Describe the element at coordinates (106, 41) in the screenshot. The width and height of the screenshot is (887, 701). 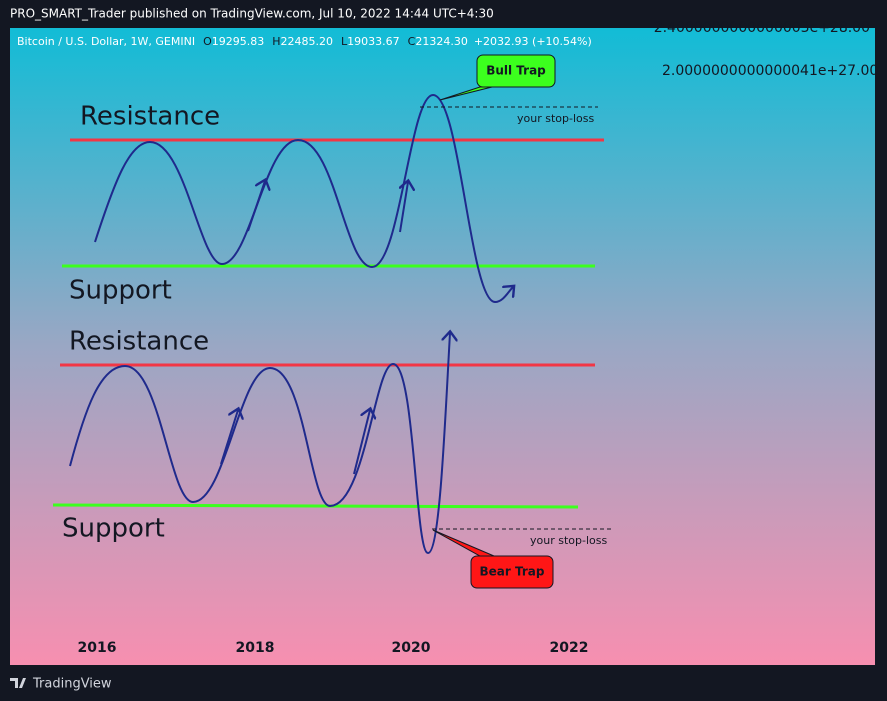
I see `symbol: Bitcoin / U.S. Dollar, 1W, GEMINI` at that location.